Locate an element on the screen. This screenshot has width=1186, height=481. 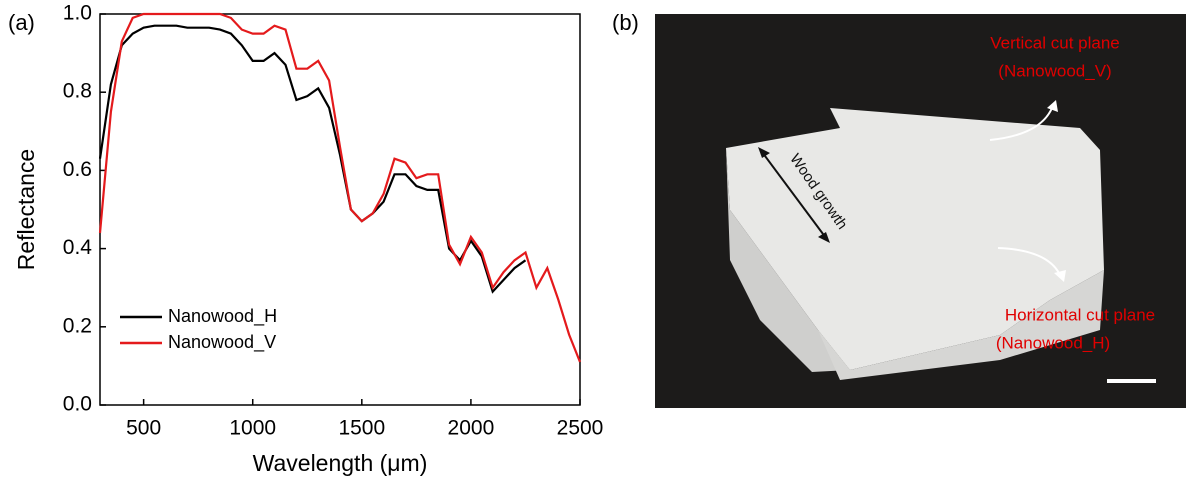
annotation: (Nanowood_V) is located at coordinates (1054, 70).